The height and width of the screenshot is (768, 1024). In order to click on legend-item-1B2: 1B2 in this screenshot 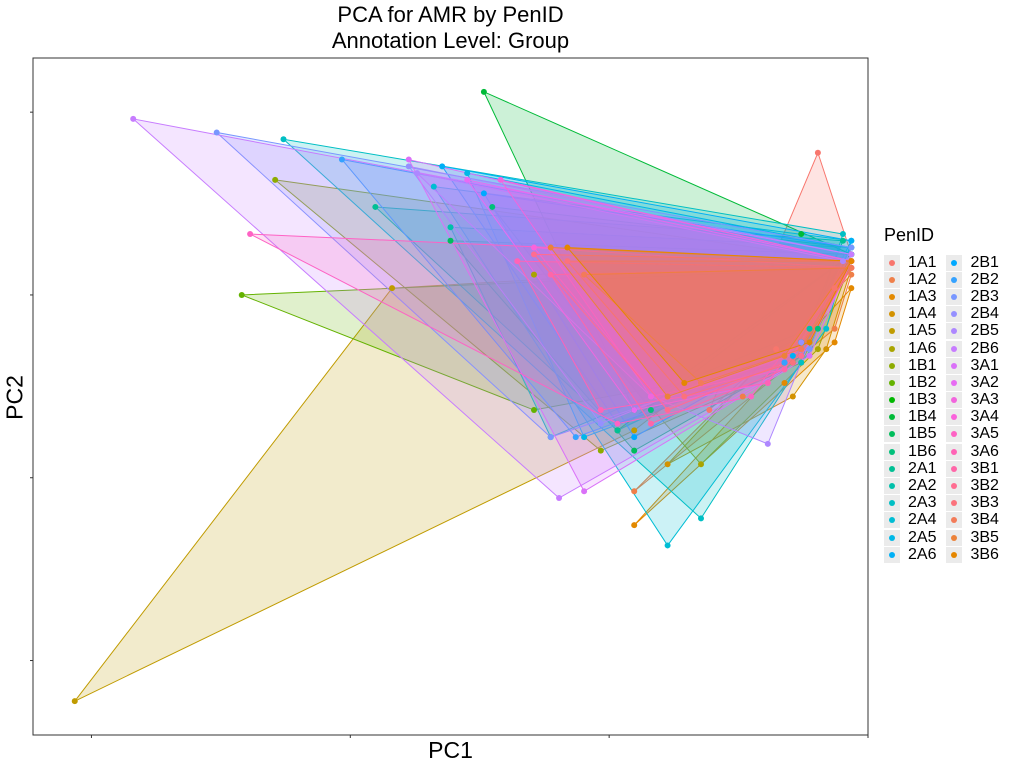, I will do `click(910, 382)`.